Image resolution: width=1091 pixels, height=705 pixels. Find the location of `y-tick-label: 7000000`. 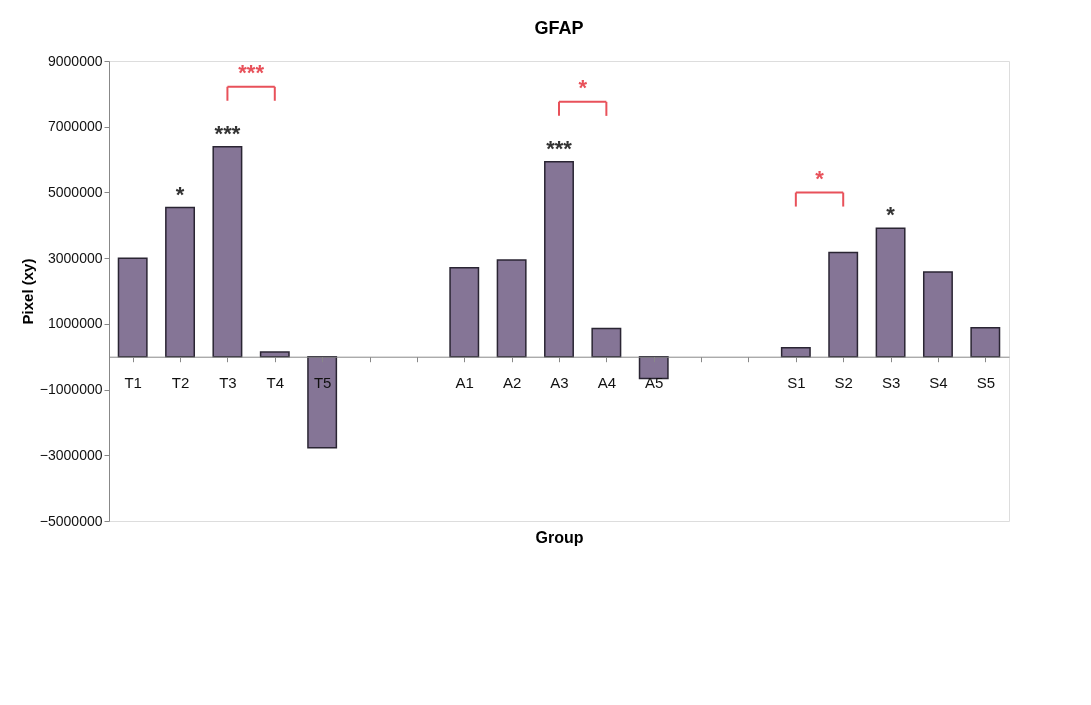

y-tick-label: 7000000 is located at coordinates (75, 126).